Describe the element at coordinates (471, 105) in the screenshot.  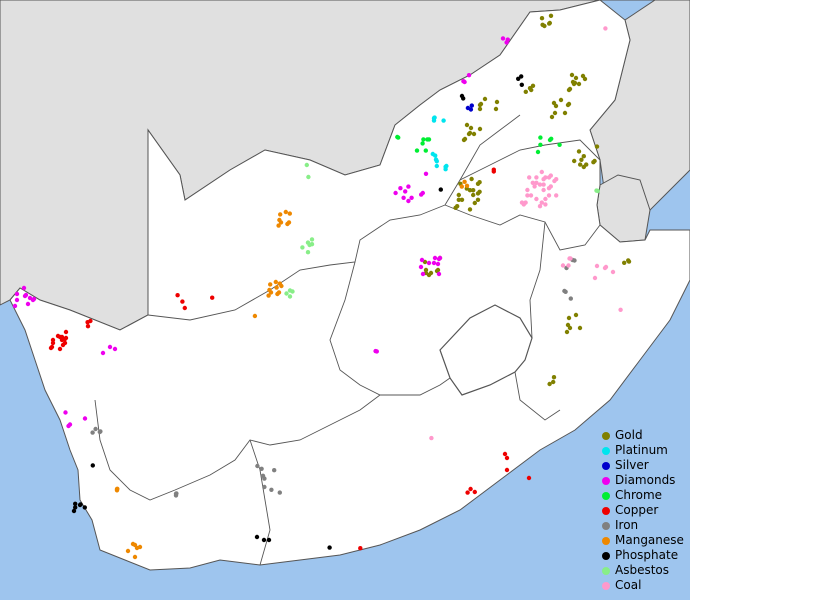
I see `silver-deposit` at that location.